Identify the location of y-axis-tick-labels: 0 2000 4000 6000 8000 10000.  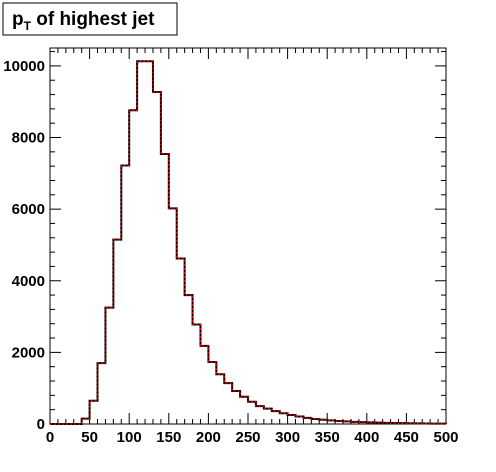
(24, 245).